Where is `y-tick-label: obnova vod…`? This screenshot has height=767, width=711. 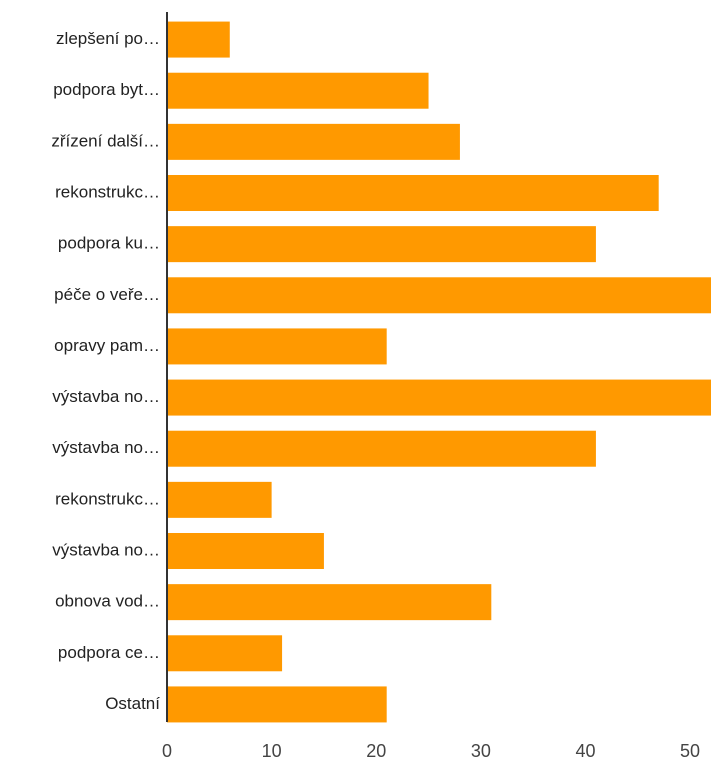
y-tick-label: obnova vod… is located at coordinates (107, 601).